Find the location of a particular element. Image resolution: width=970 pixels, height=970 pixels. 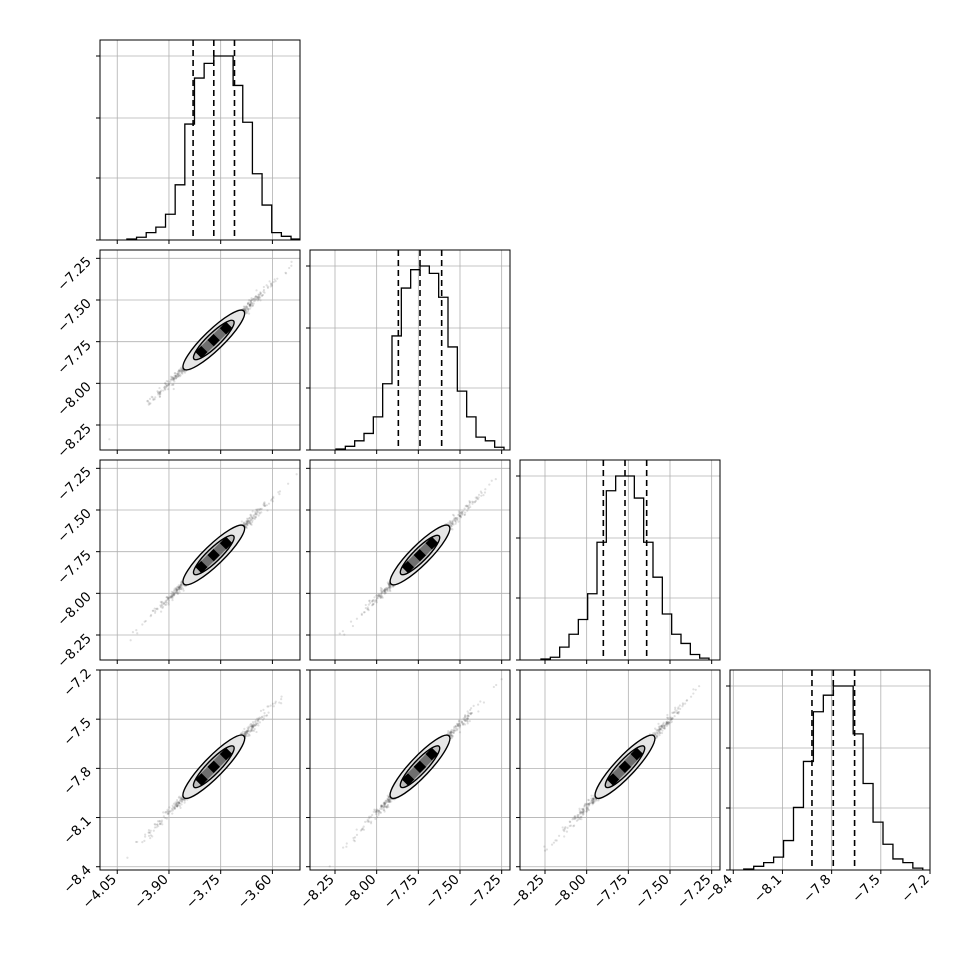

x-tick-label: −7.8 is located at coordinates (817, 889).